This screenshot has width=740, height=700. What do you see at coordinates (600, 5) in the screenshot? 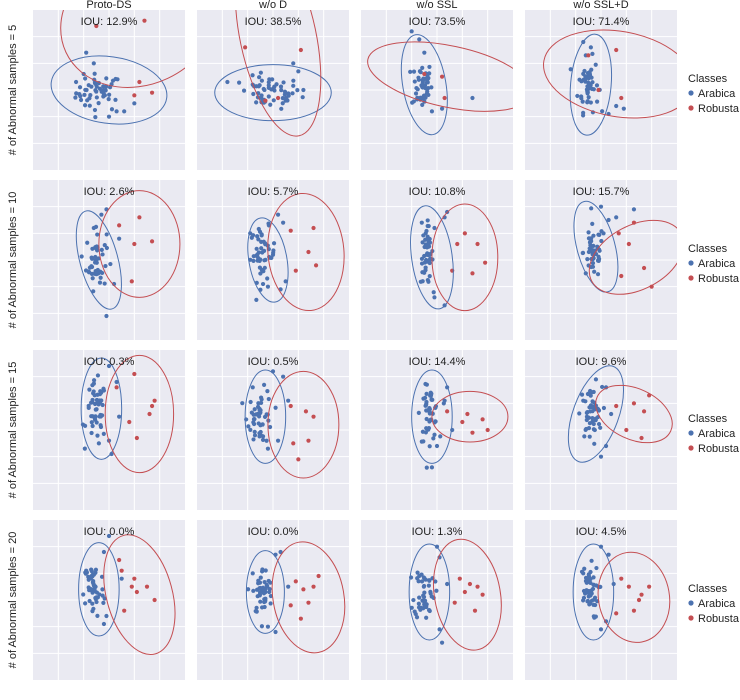
I see `column-title: w/o SSL+D` at bounding box center [600, 5].